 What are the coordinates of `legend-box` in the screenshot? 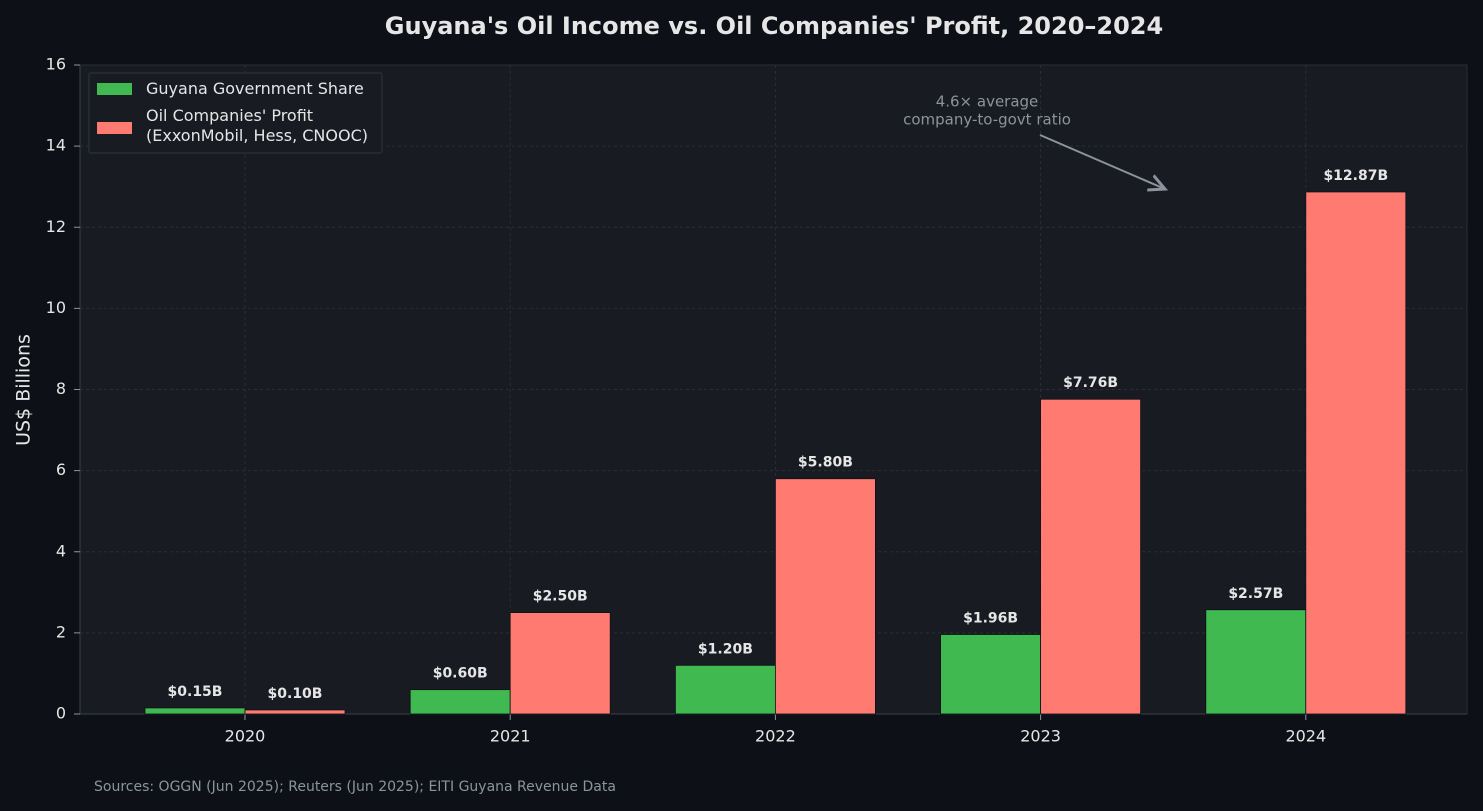 It's located at (235, 113).